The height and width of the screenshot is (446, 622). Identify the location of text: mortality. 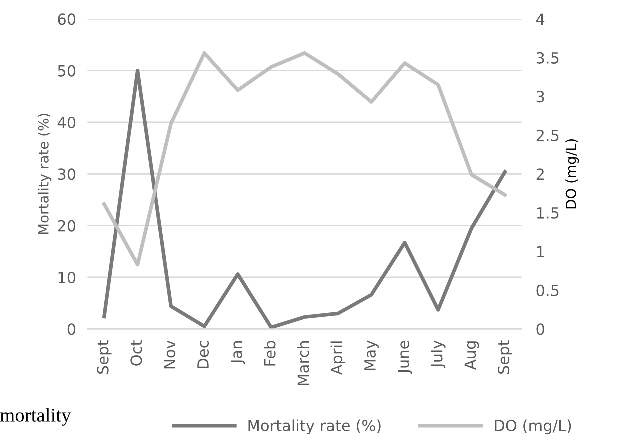
(36, 417).